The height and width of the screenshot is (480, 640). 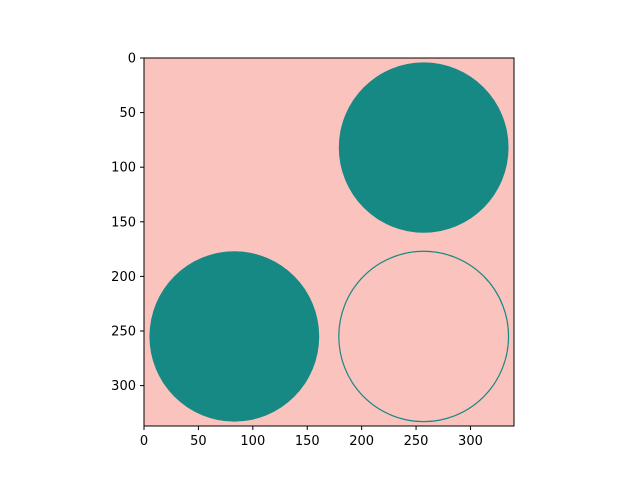 I want to click on x-tick-label: 50, so click(x=198, y=441).